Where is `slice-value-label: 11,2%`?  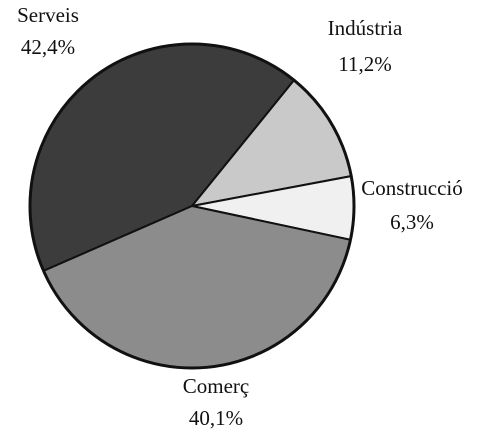 slice-value-label: 11,2% is located at coordinates (364, 64).